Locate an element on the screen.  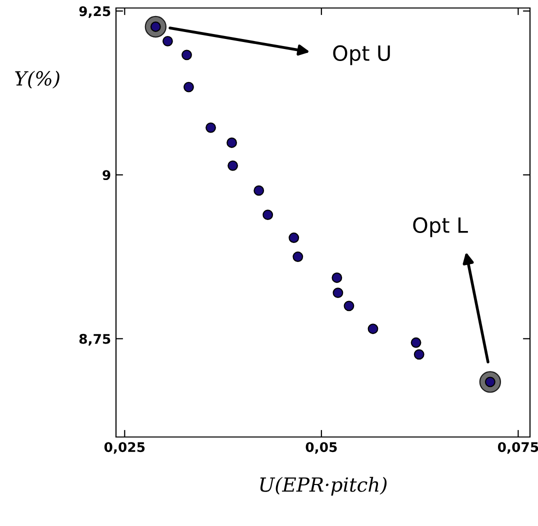
y-tick-label: 9,25 is located at coordinates (94, 12).